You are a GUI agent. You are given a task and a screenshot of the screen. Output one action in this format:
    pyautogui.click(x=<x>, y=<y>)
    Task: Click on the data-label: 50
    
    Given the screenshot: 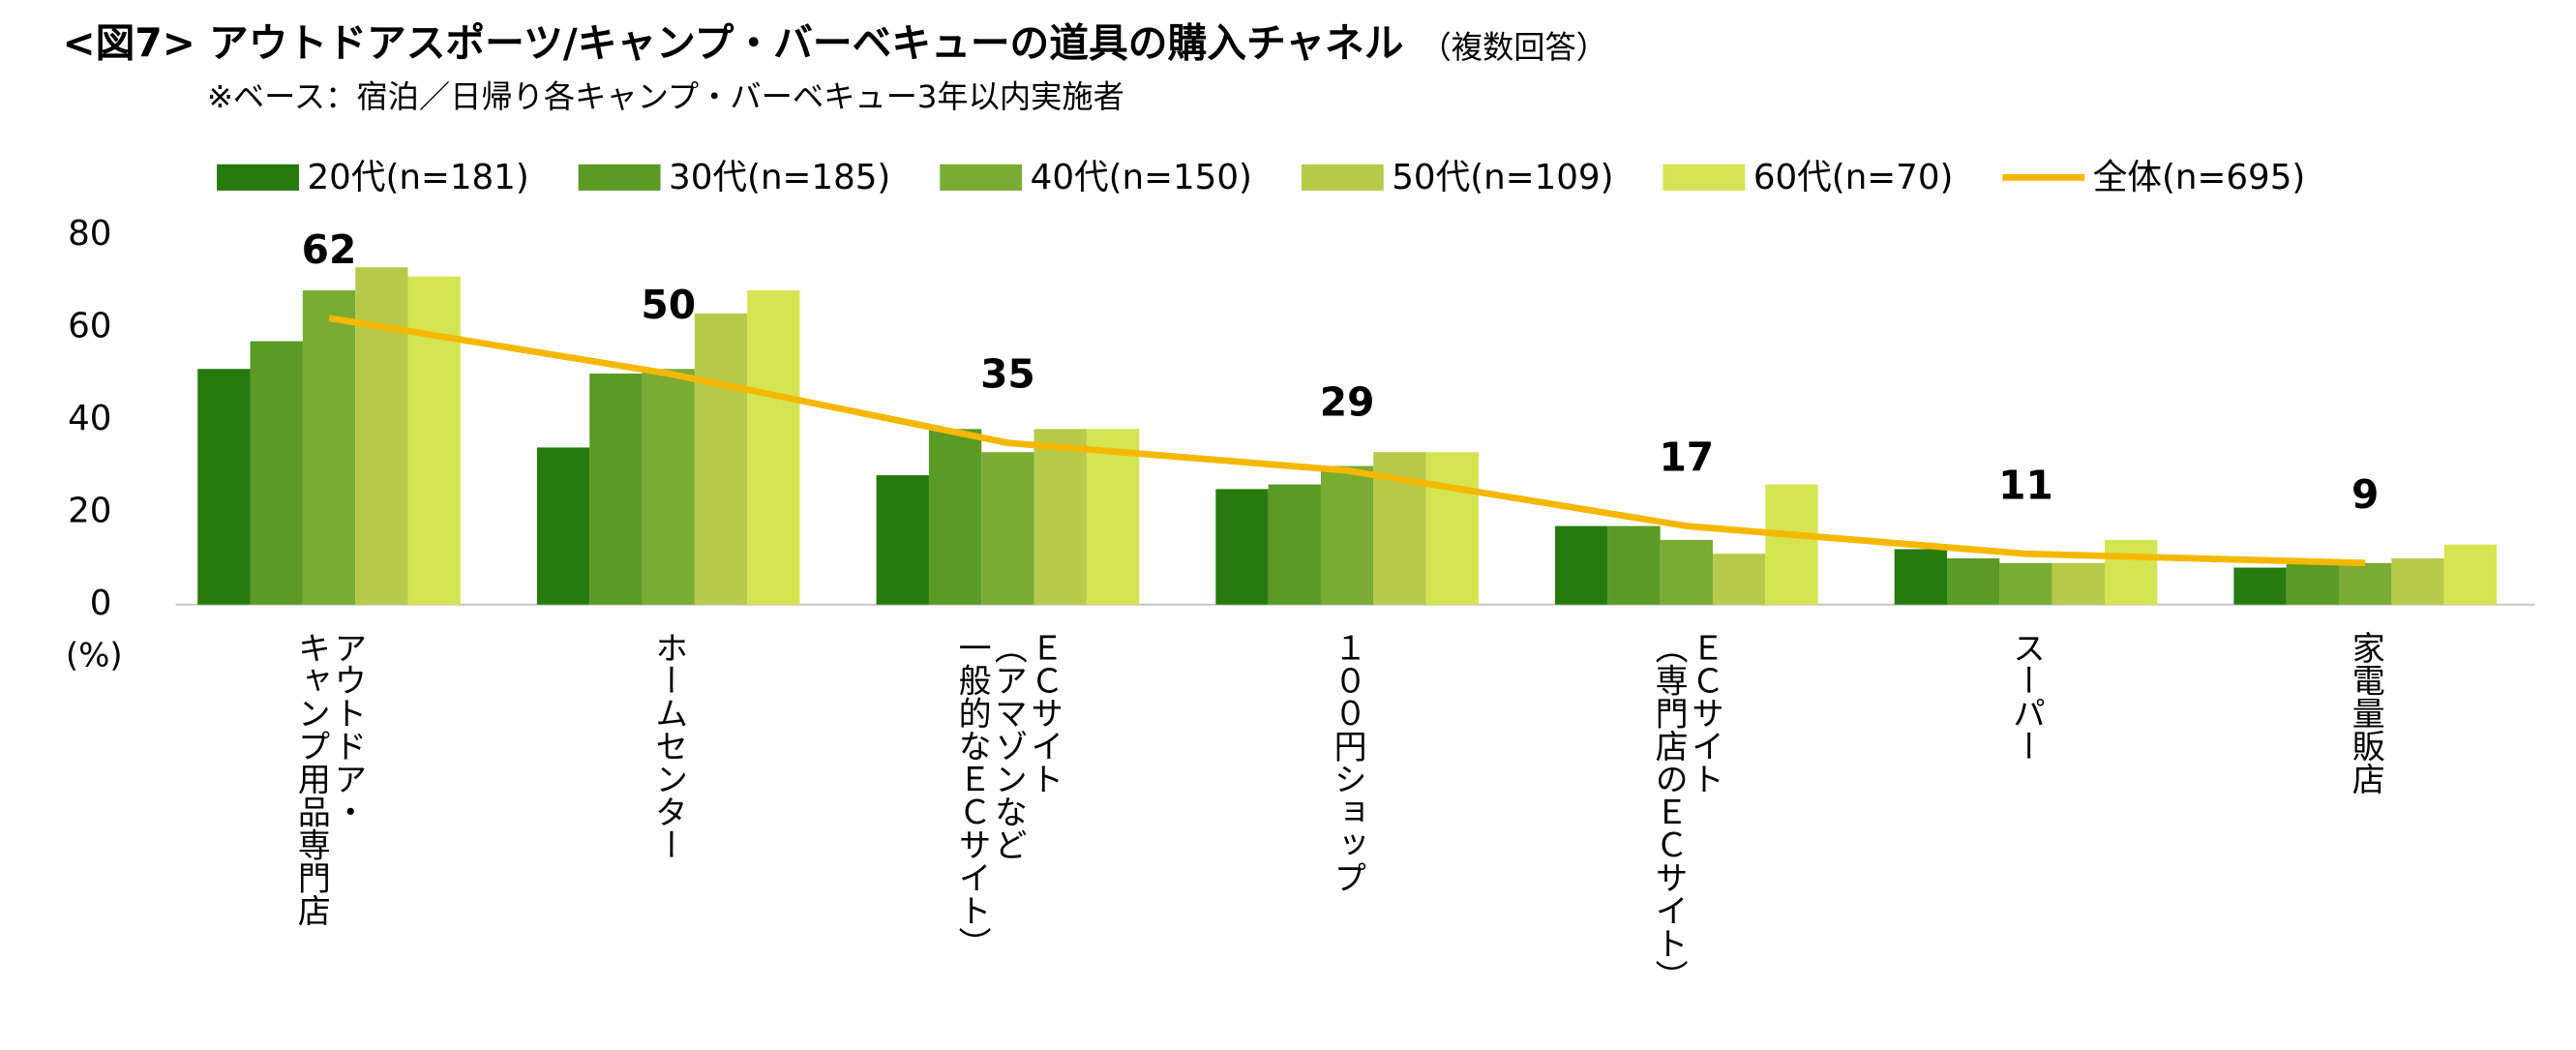 What is the action you would take?
    pyautogui.click(x=668, y=305)
    